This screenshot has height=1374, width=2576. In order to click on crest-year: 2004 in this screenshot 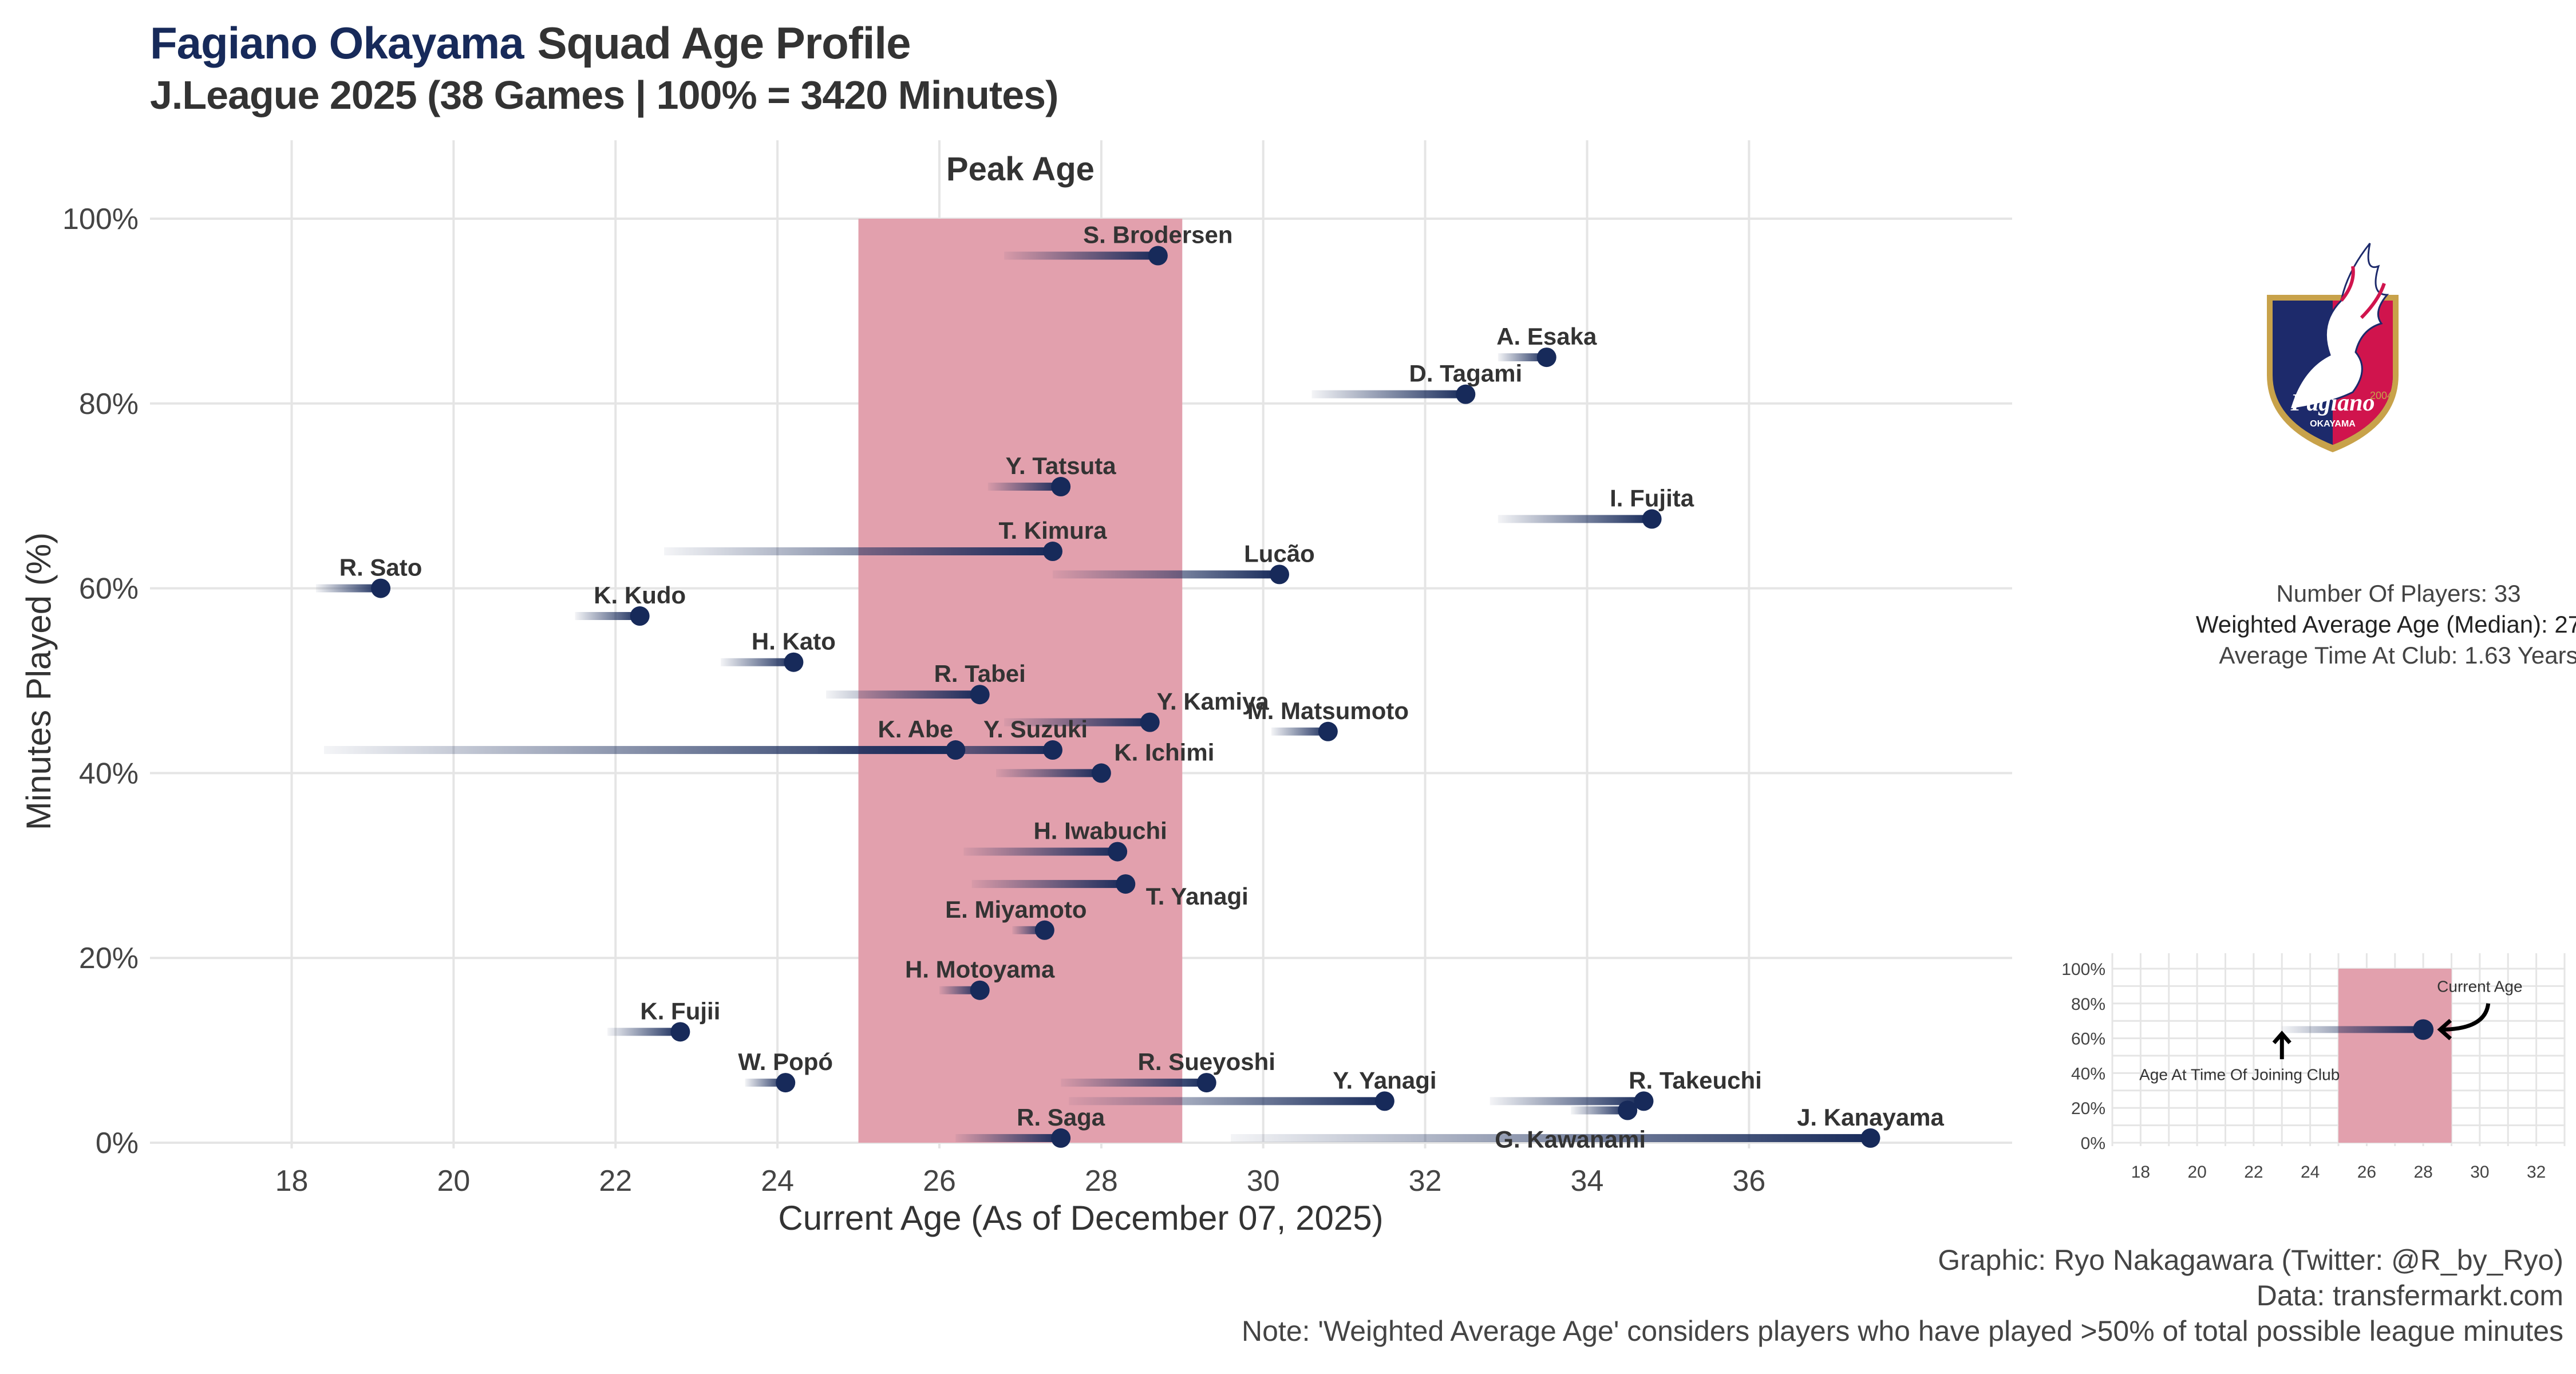, I will do `click(2381, 396)`.